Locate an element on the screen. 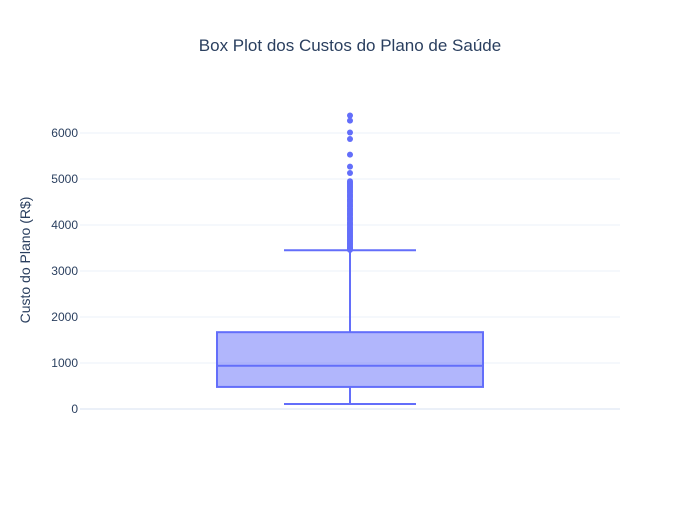 The image size is (700, 505). y-tick-label: 4000 is located at coordinates (64, 225).